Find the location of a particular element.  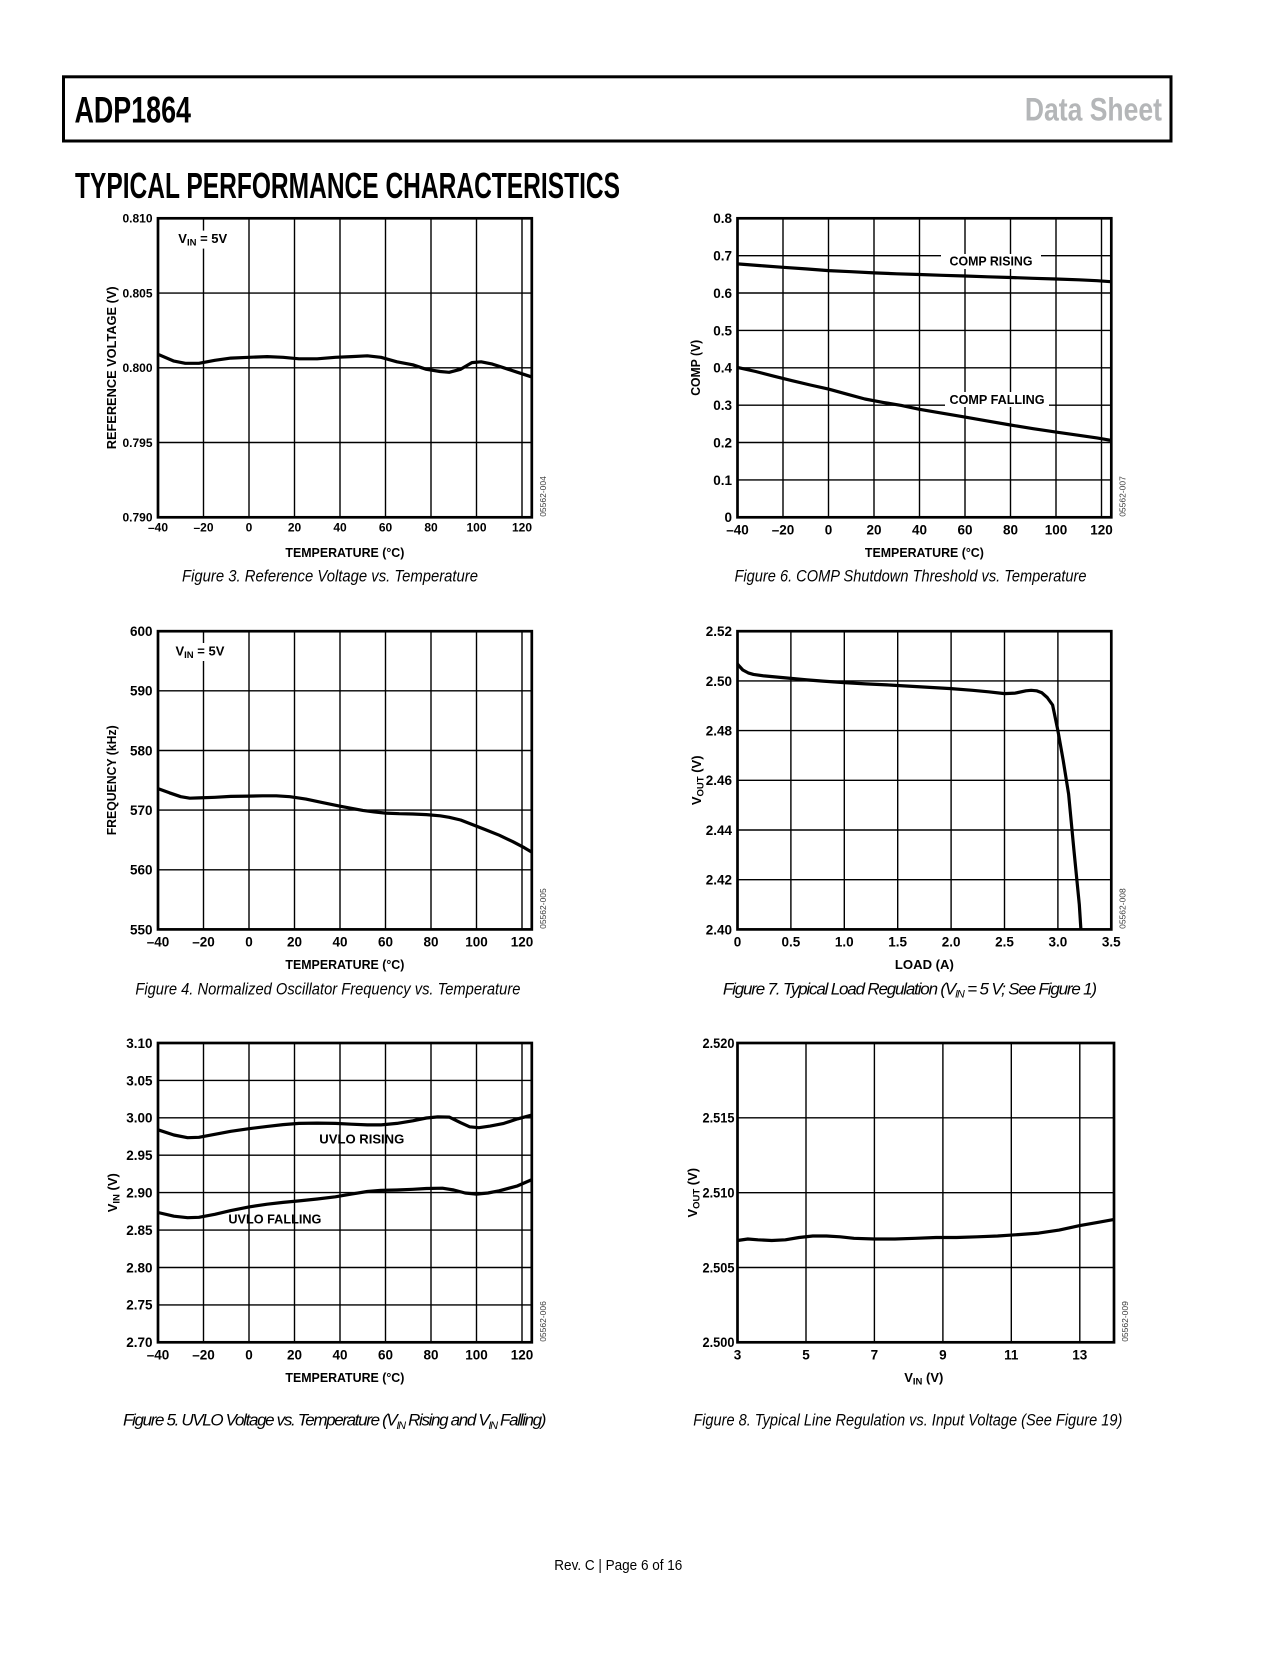

svg-text: 2.46 is located at coordinates (719, 780).